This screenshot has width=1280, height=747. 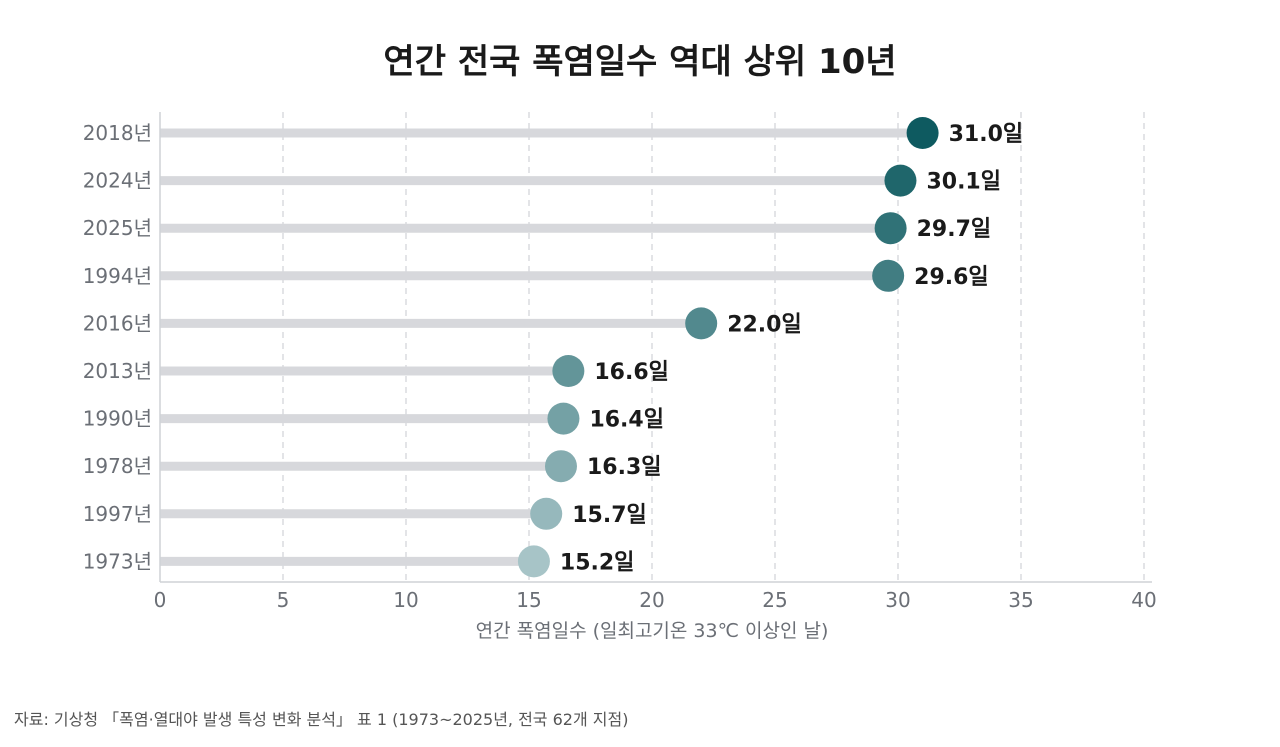 I want to click on y-tick-label-0: 2018년, so click(x=117, y=133).